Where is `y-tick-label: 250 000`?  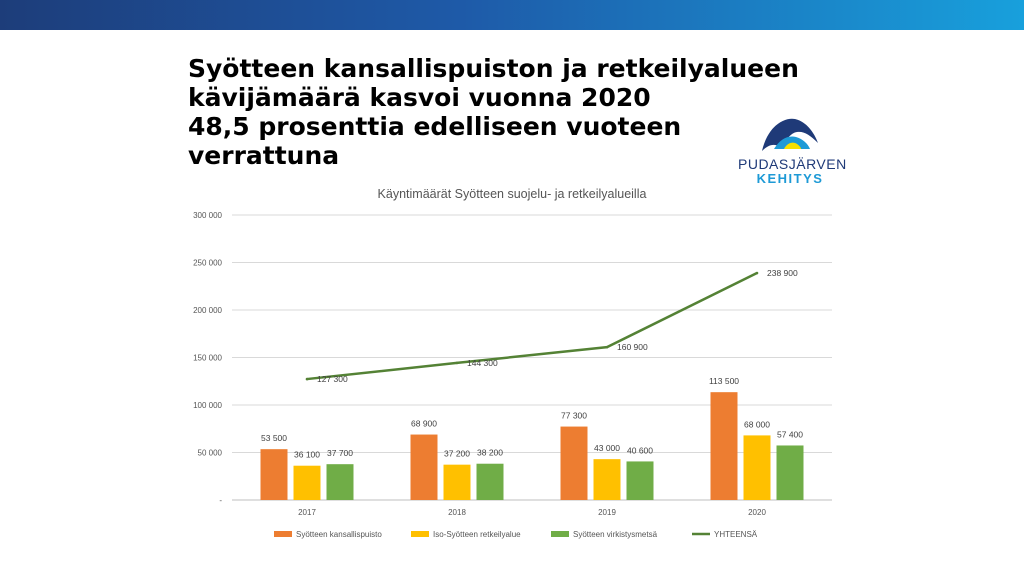 y-tick-label: 250 000 is located at coordinates (207, 263).